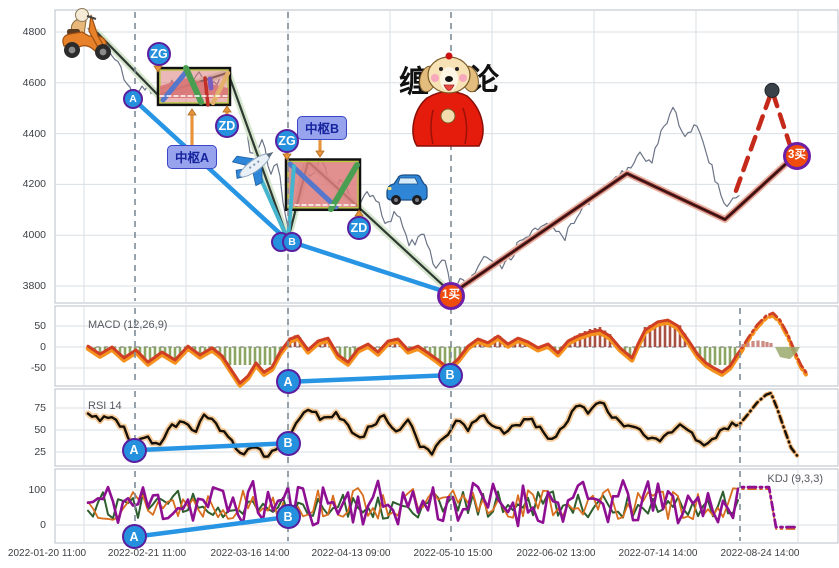 This screenshot has width=839, height=568. I want to click on pivot-zone-label: 中枢A, so click(192, 157).